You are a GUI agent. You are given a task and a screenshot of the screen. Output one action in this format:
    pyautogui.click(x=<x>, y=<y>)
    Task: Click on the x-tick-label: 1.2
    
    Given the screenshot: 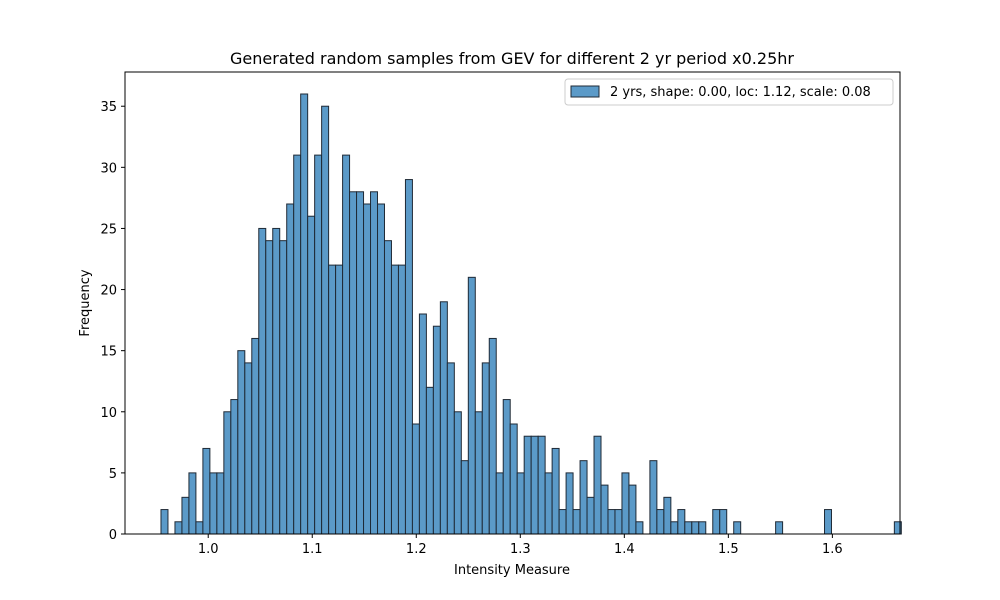 What is the action you would take?
    pyautogui.click(x=416, y=549)
    